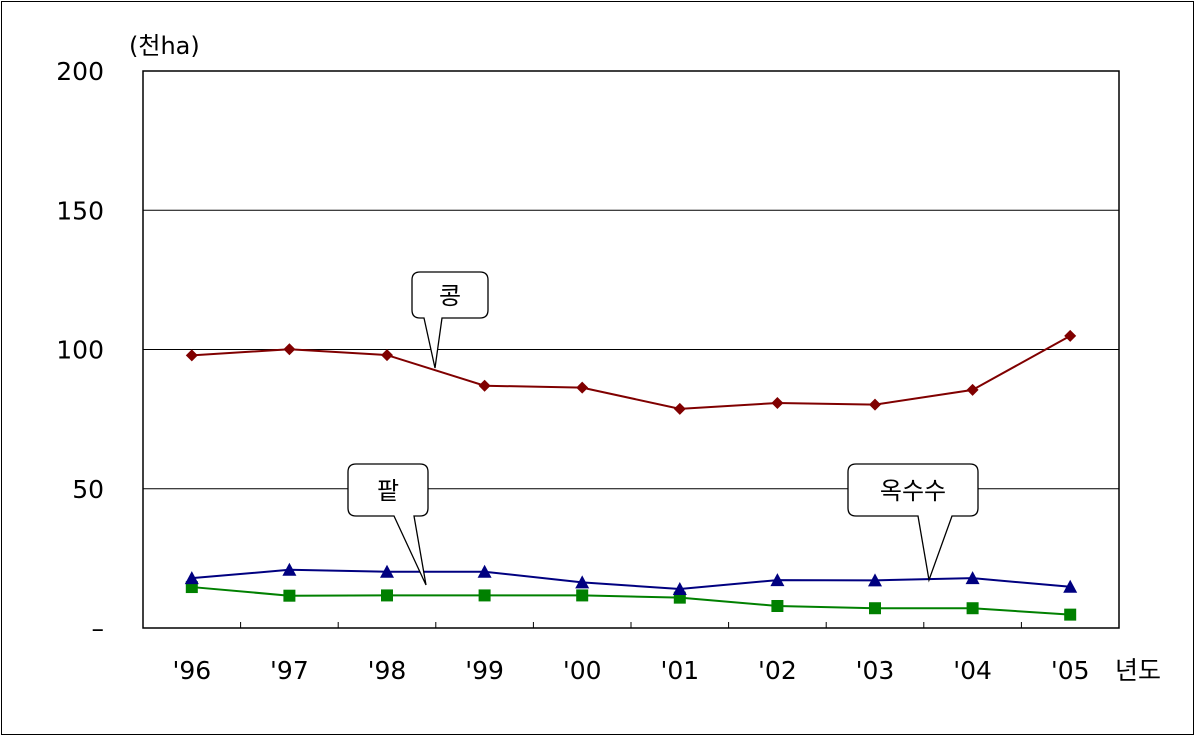 Image resolution: width=1197 pixels, height=741 pixels. What do you see at coordinates (80, 71) in the screenshot?
I see `y-tick-label: 200` at bounding box center [80, 71].